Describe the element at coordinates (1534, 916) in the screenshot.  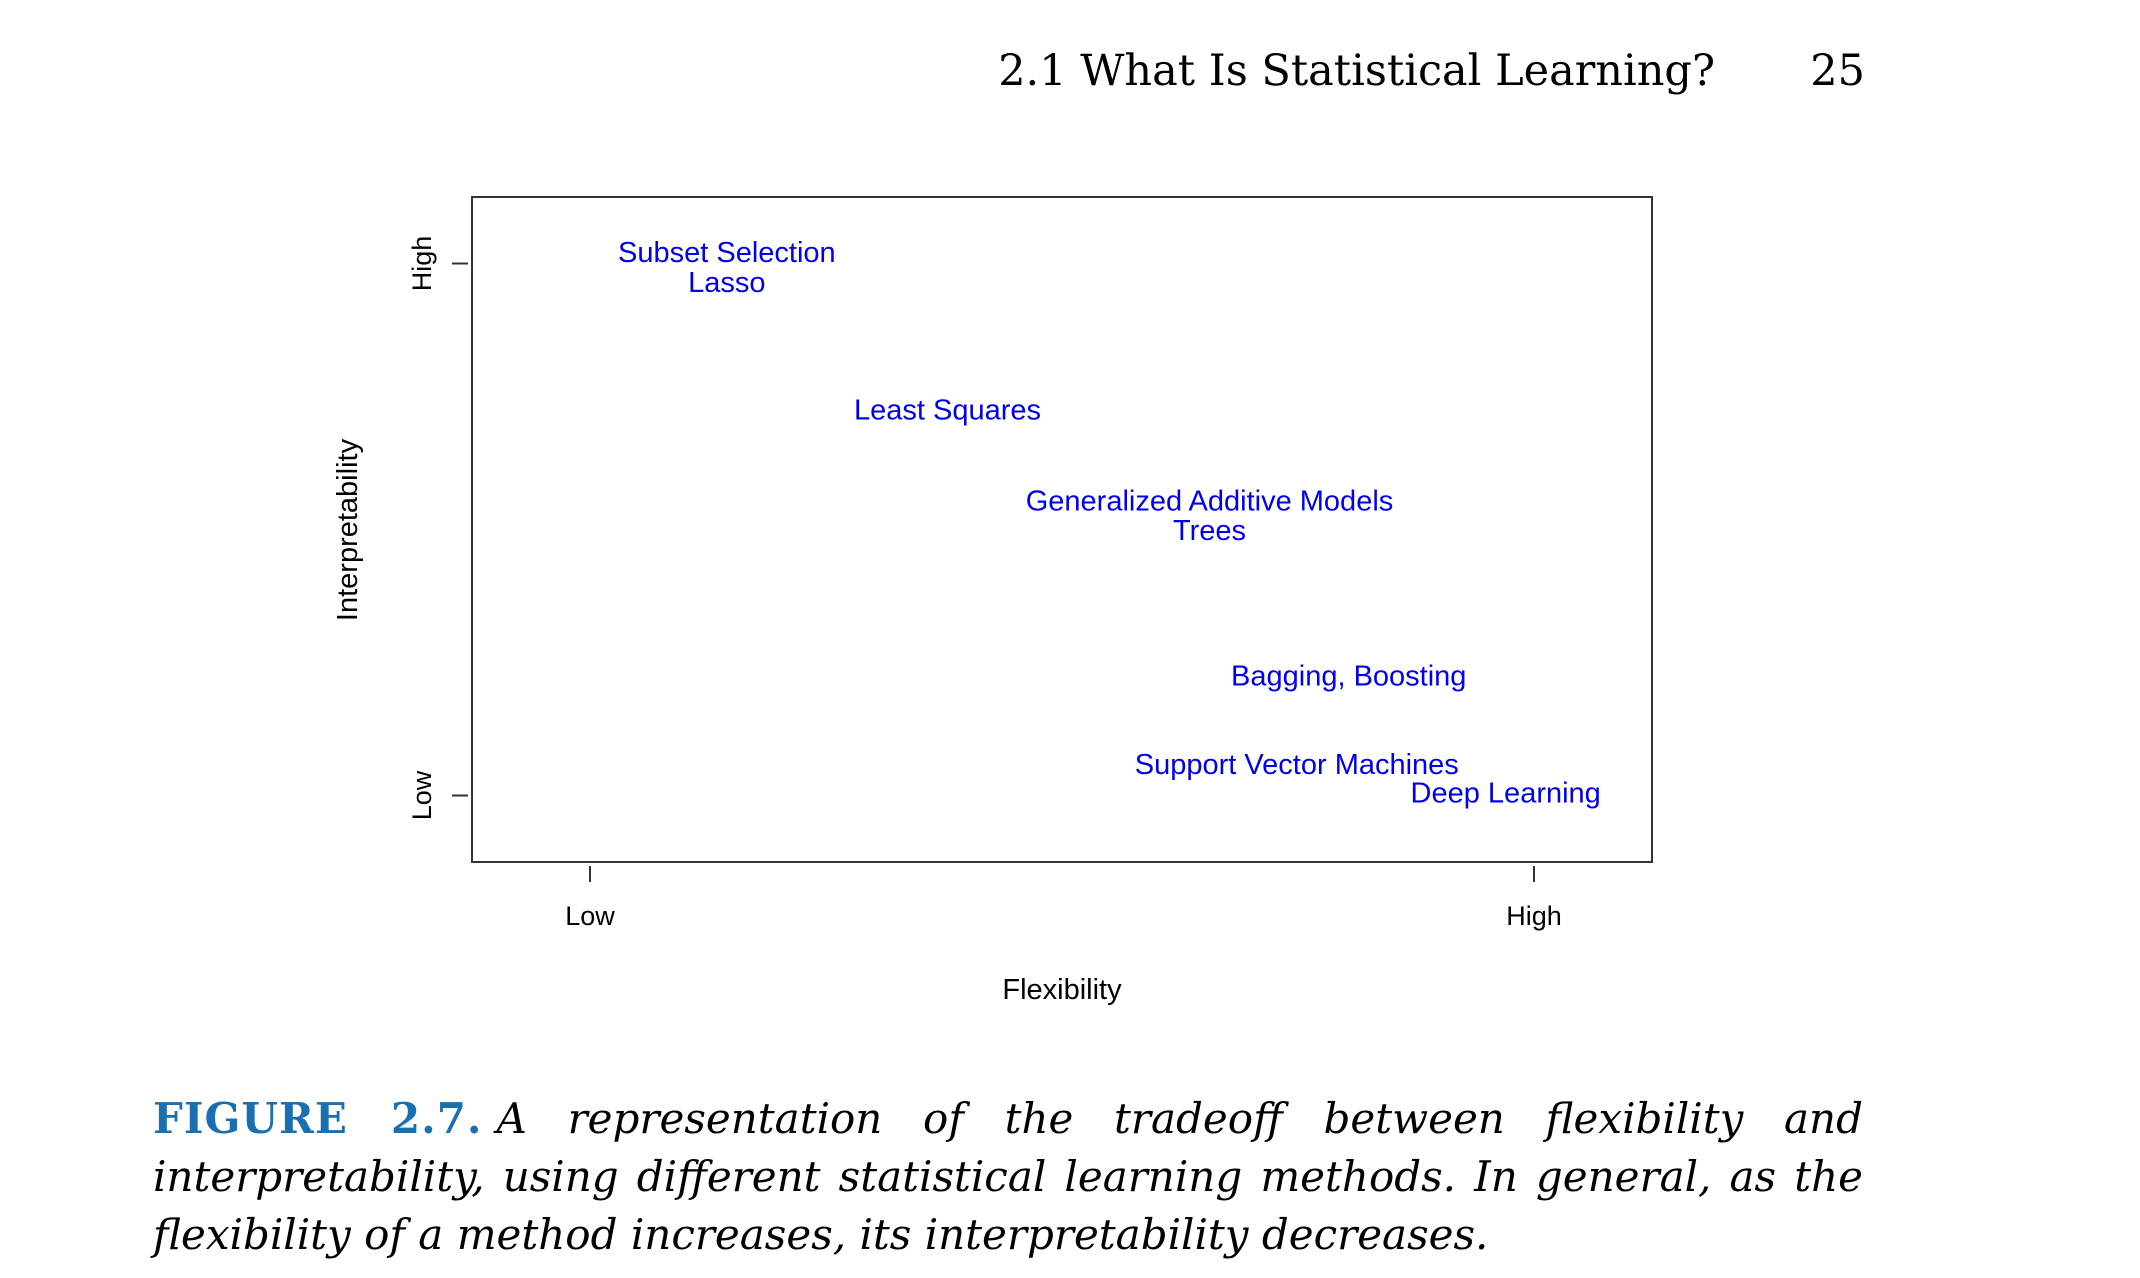
I see `x-tick-label: High` at that location.